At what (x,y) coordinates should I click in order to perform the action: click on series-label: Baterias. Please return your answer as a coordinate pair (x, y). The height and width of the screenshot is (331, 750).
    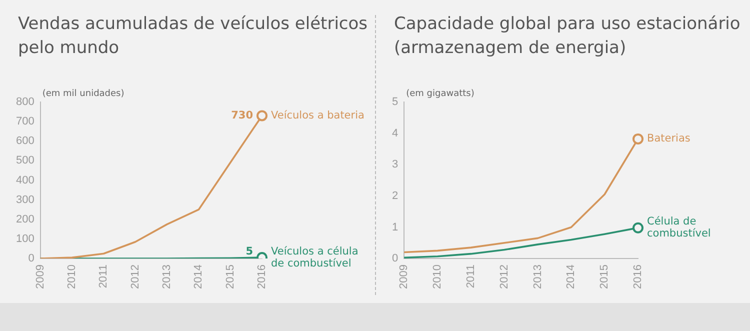
    Looking at the image, I should click on (668, 138).